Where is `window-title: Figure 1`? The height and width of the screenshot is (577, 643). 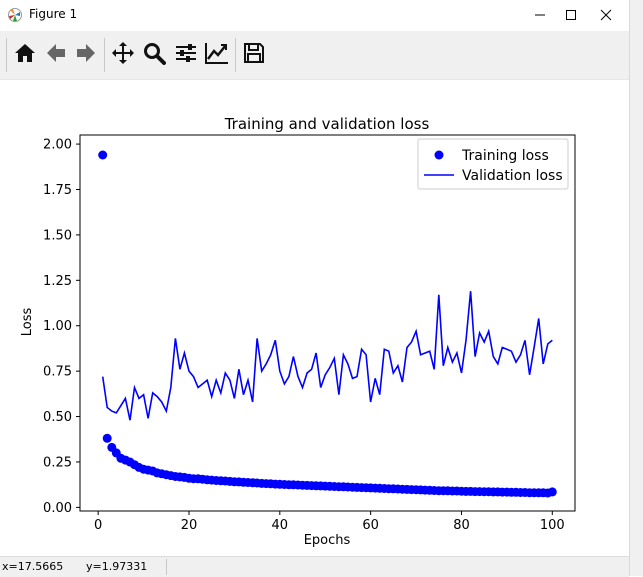
window-title: Figure 1 is located at coordinates (53, 14).